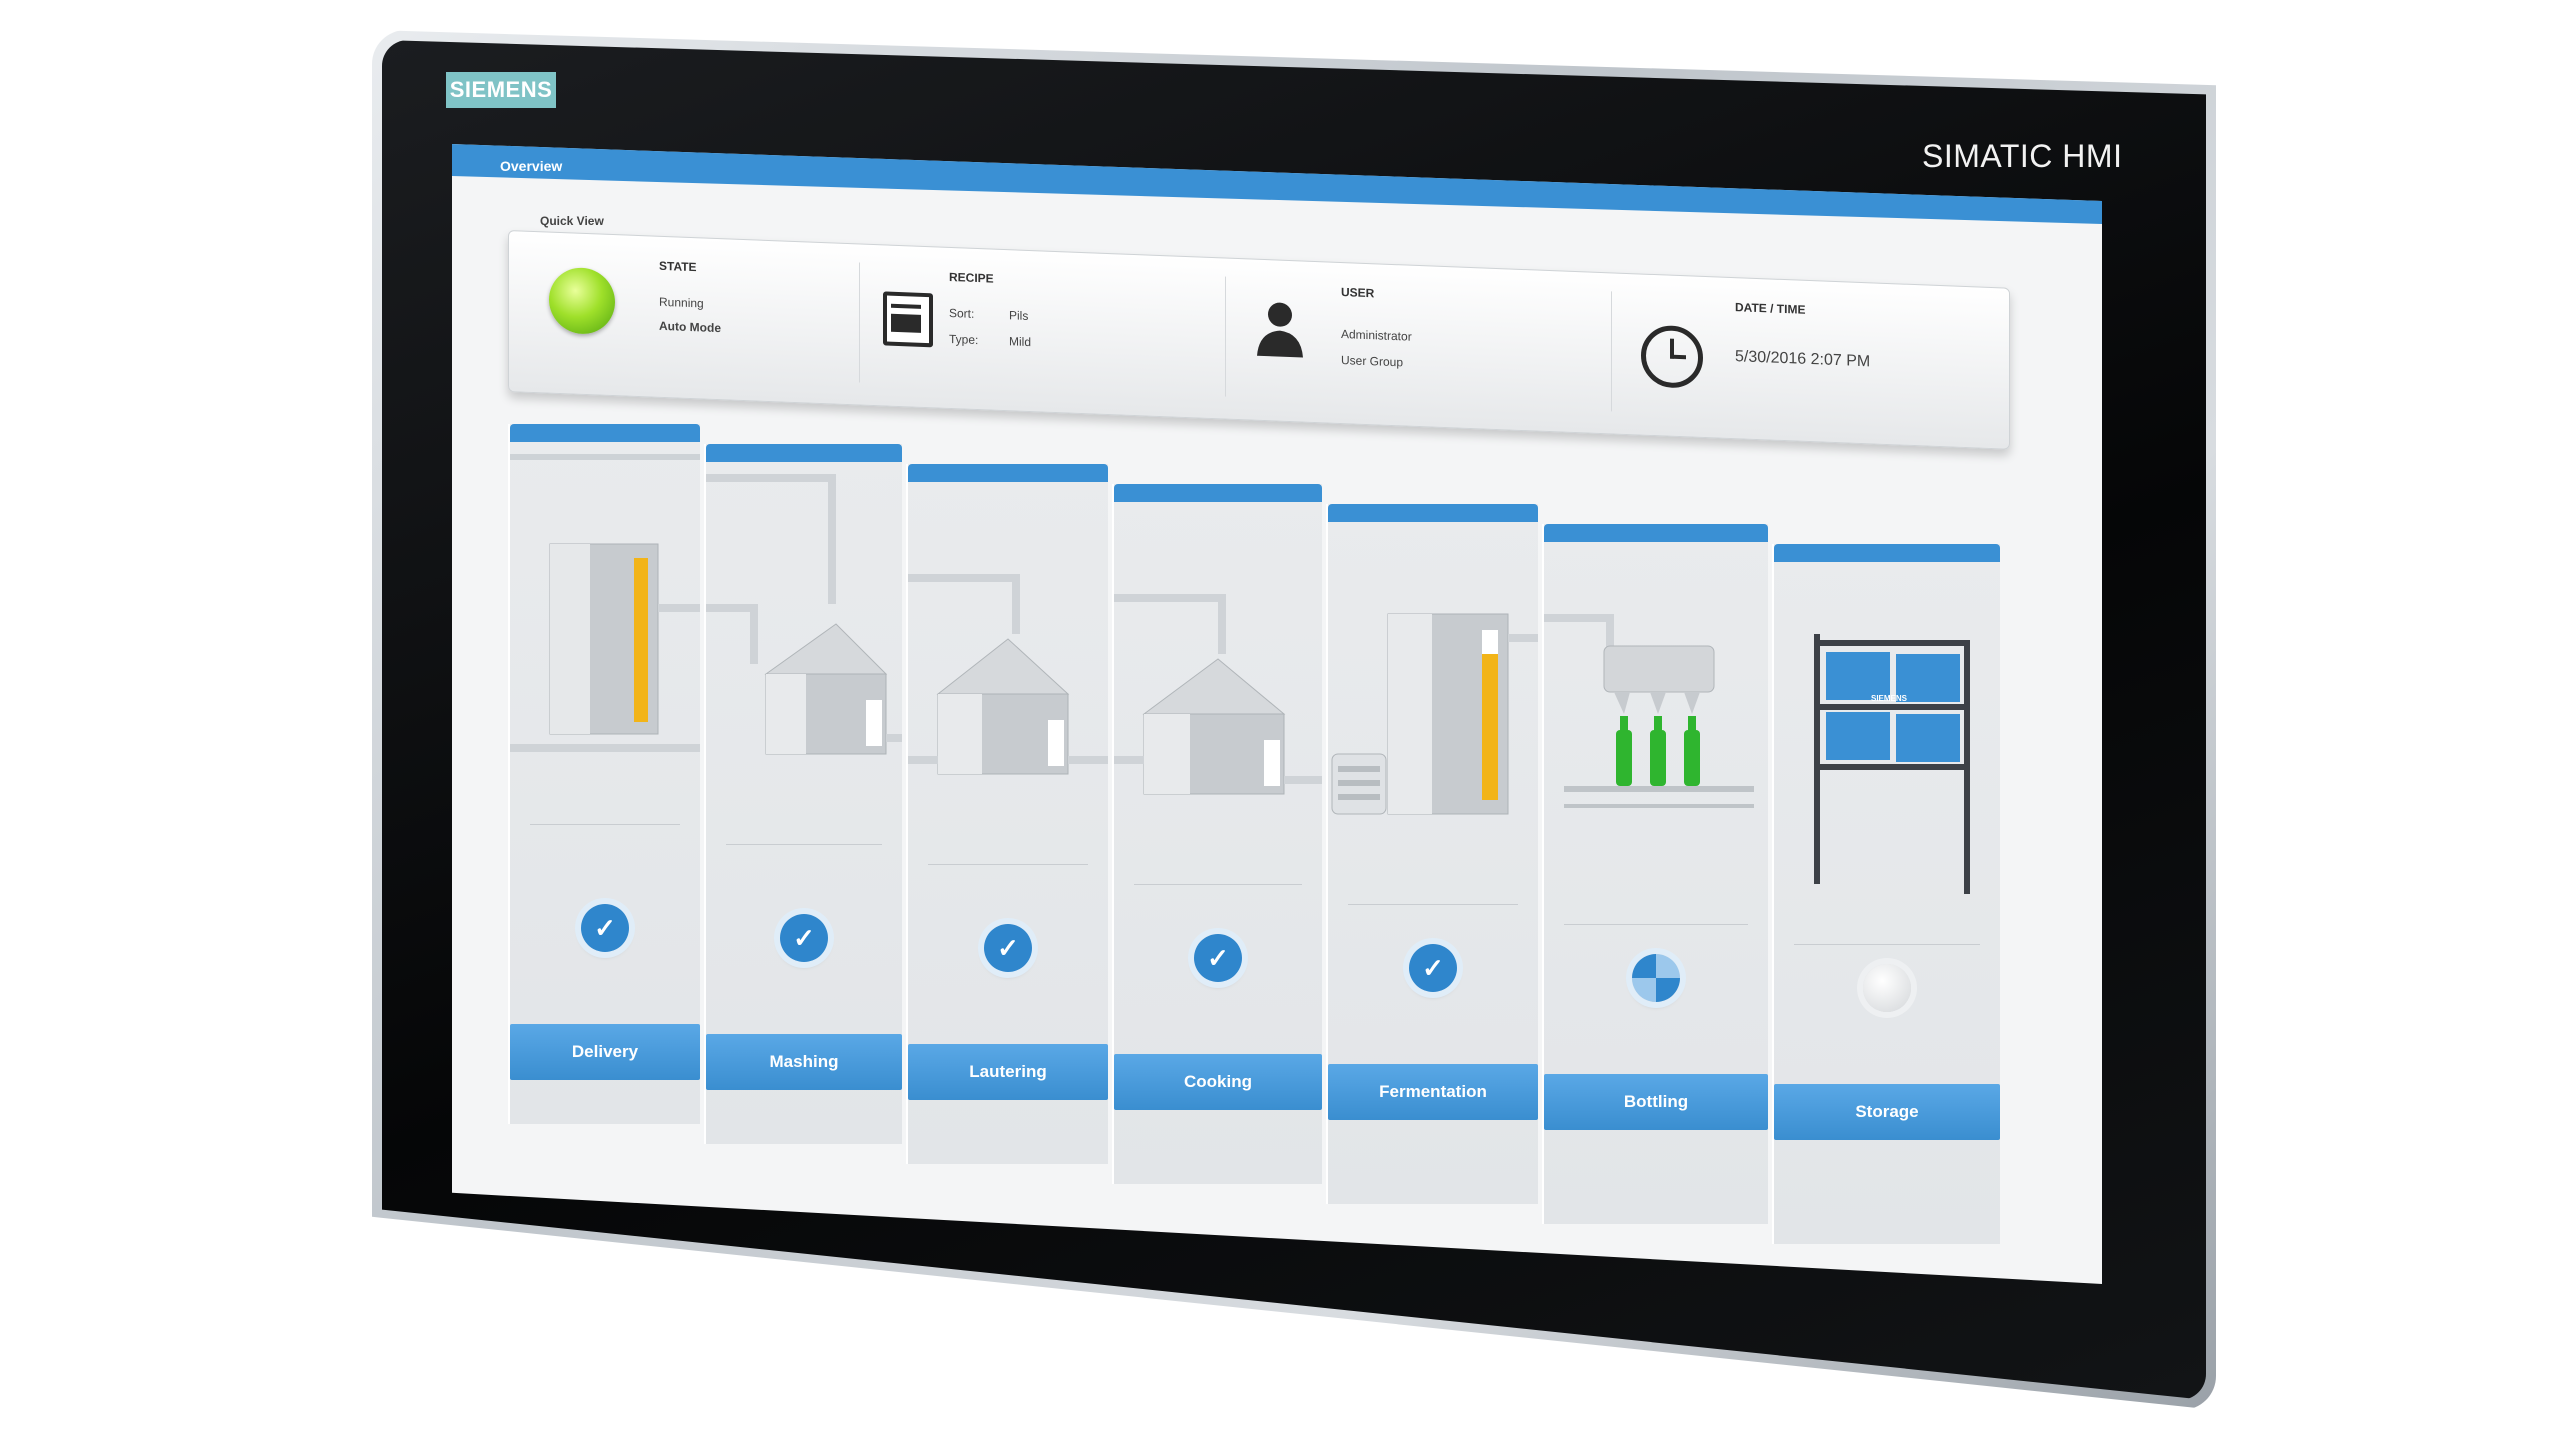  I want to click on clock-icon, so click(1672, 356).